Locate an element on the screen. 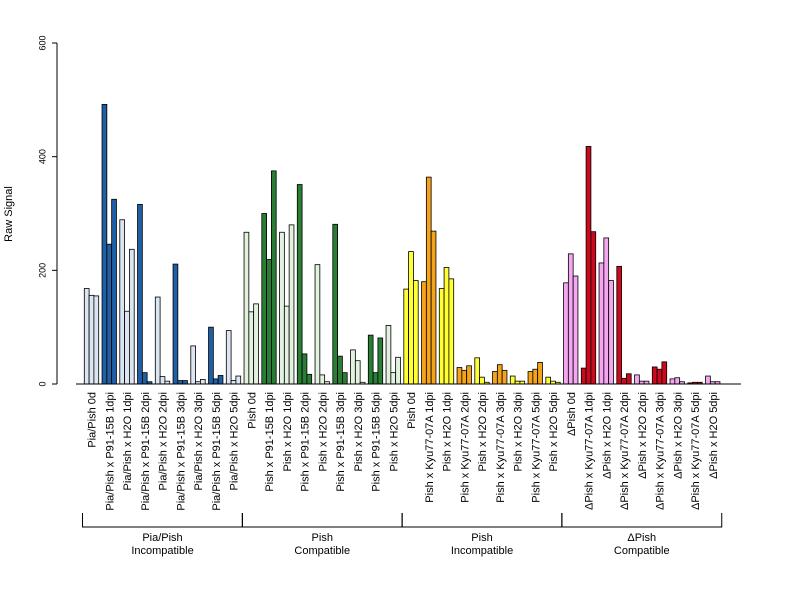 Image resolution: width=800 pixels, height=600 pixels. x-tick-label: Pish x Kyu77-07A 3dpi is located at coordinates (501, 447).